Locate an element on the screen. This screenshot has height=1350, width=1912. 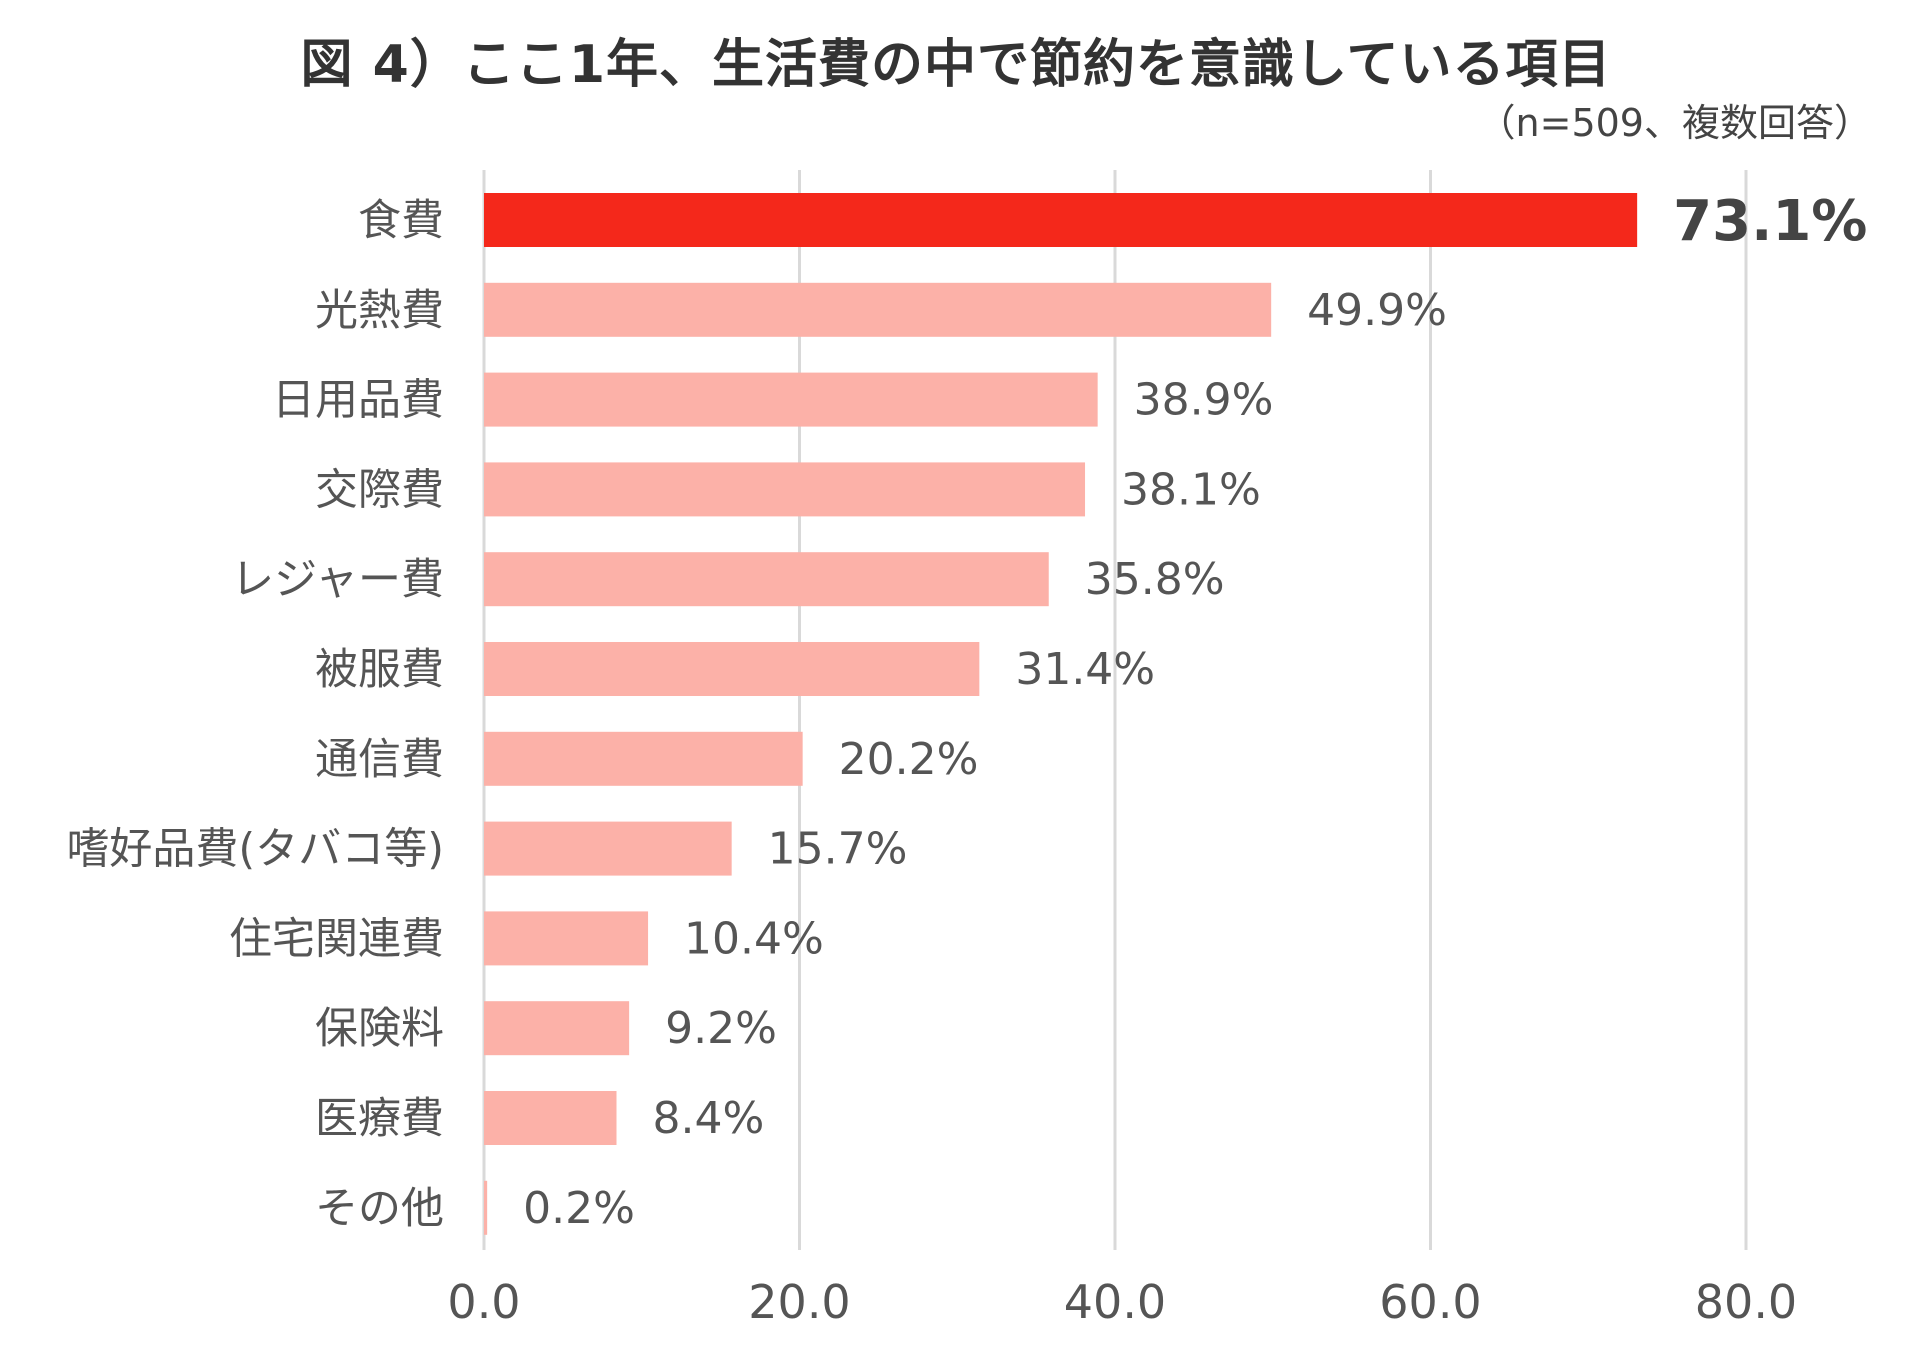
category-label: 交際費 is located at coordinates (379, 490).